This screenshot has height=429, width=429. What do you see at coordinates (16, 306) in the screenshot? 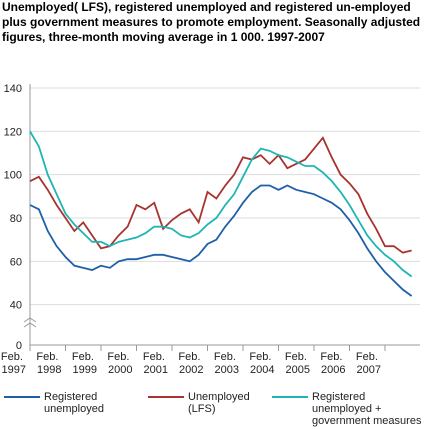
I see `y-tick-label: 40` at bounding box center [16, 306].